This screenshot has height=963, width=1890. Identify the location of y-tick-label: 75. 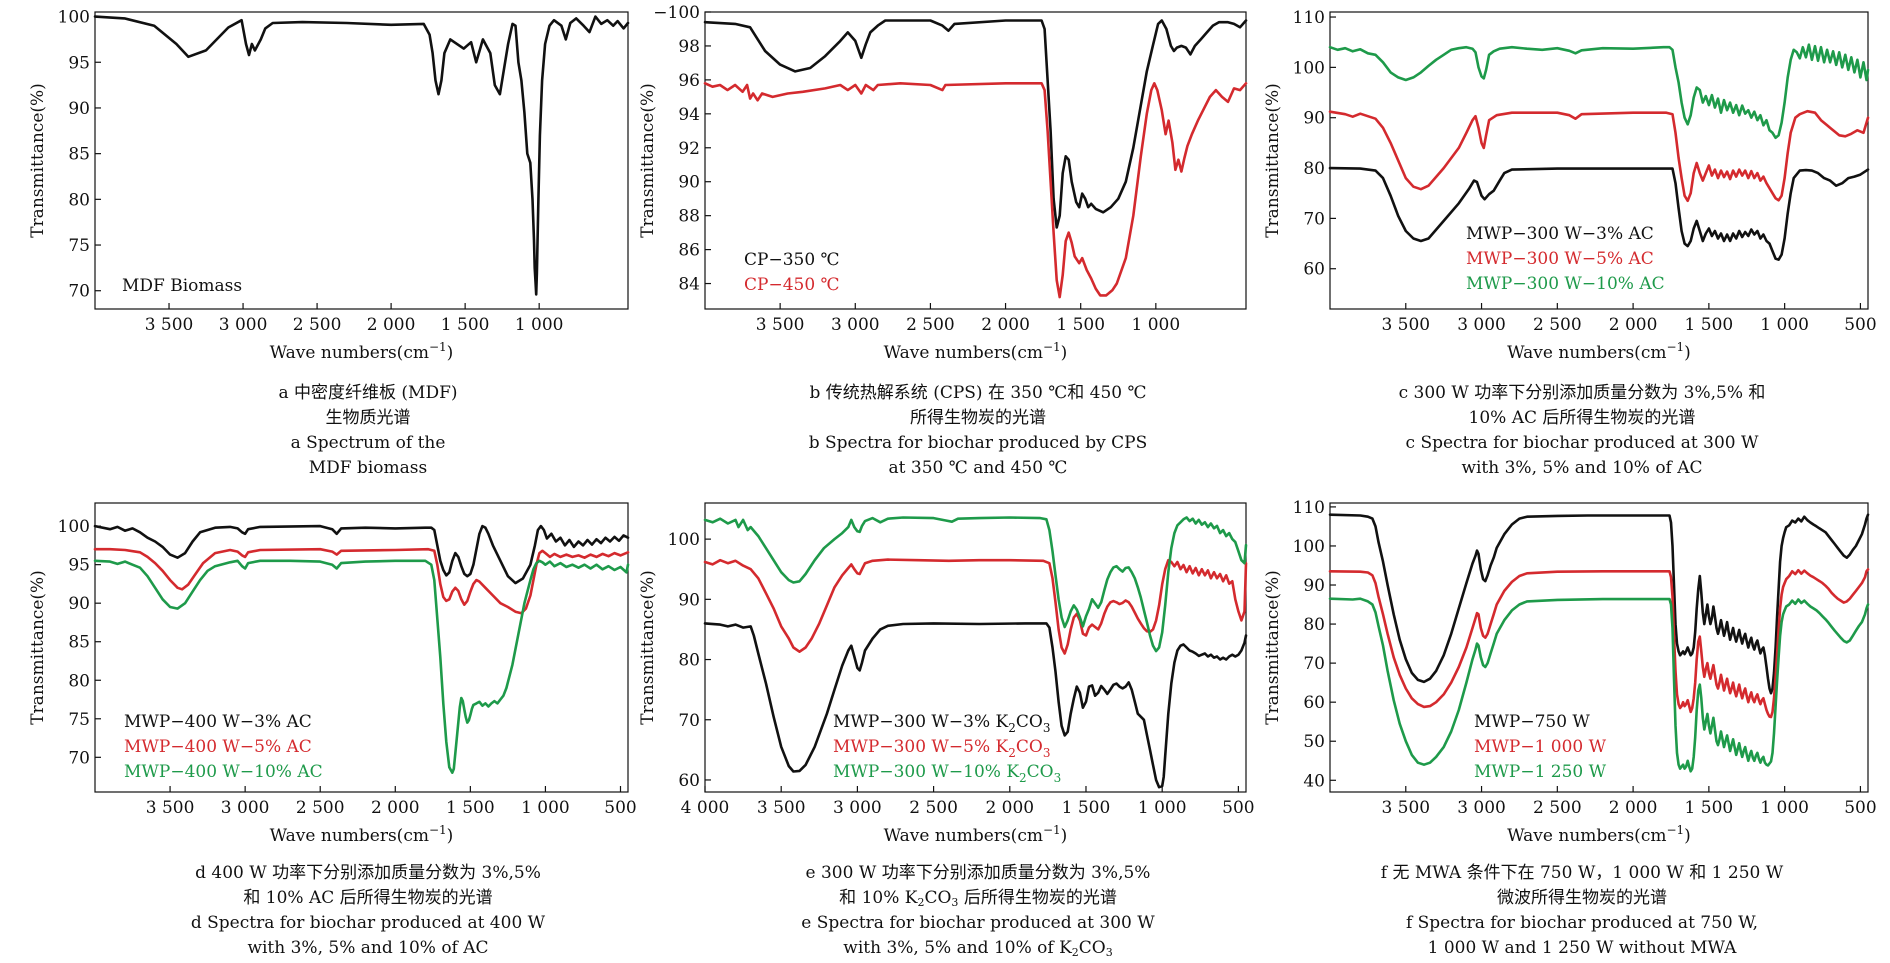
(79, 246).